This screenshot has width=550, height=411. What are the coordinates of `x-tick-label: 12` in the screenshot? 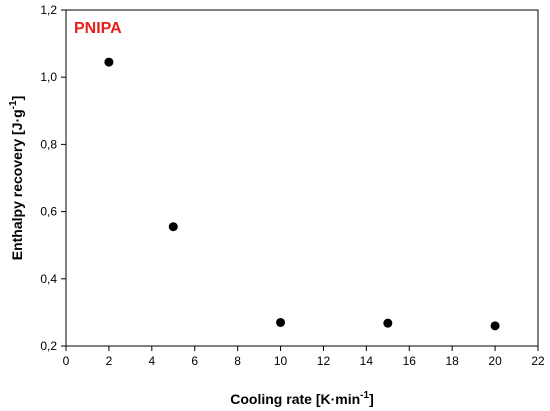 It's located at (324, 361).